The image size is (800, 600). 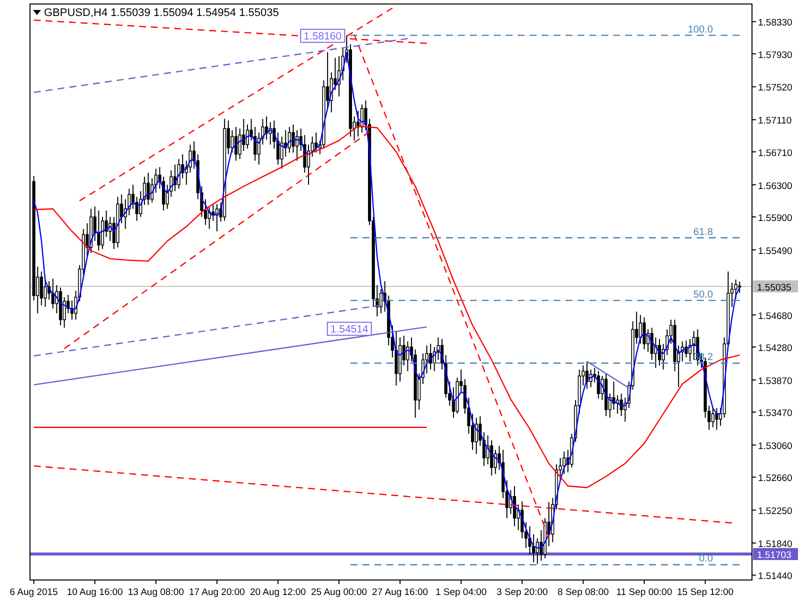 I want to click on x-tick-label: 15 Sep 12:00, so click(x=705, y=592).